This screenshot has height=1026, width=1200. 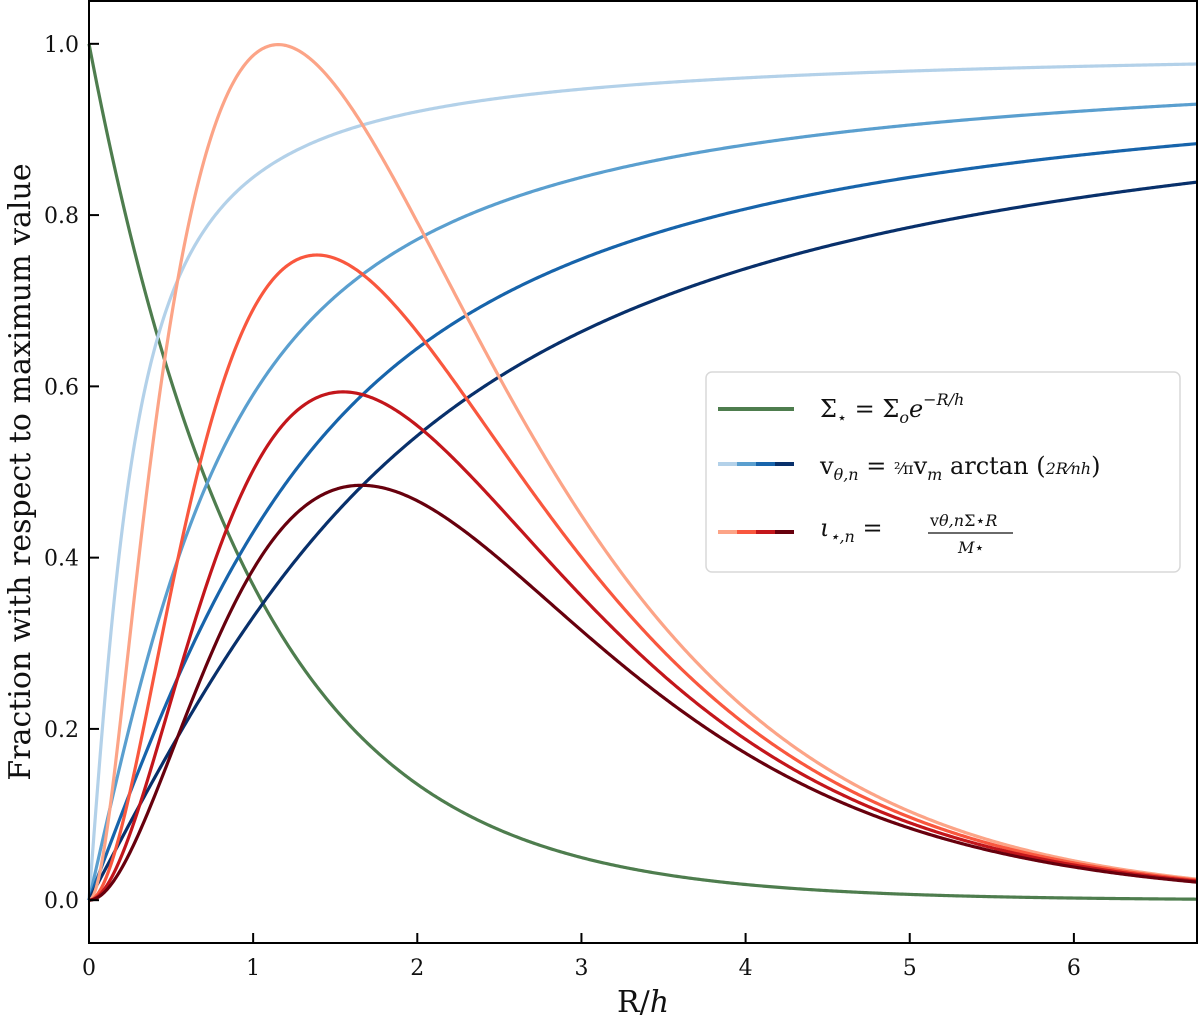 What do you see at coordinates (71, 473) in the screenshot?
I see `y-axis-ticks: 0.0 0.2 0.4 0.6 0.8 1.0` at bounding box center [71, 473].